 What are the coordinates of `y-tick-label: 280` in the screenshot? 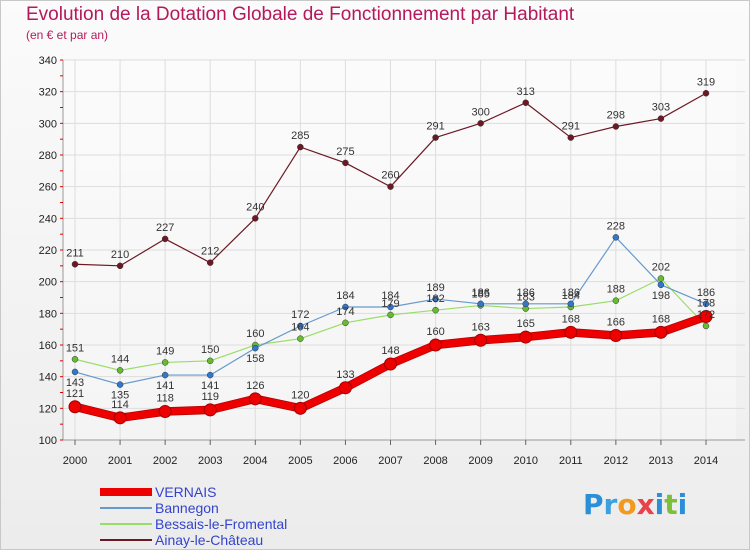 It's located at (48, 156).